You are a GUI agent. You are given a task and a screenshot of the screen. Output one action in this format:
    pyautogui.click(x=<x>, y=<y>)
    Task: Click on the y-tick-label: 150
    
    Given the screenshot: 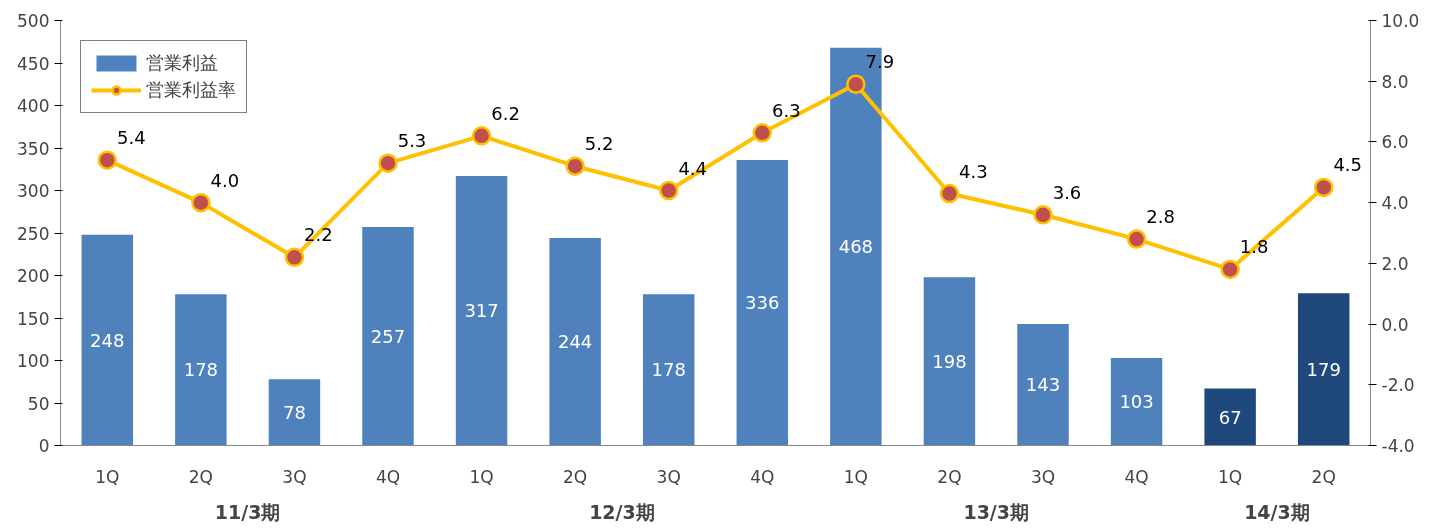 What is the action you would take?
    pyautogui.click(x=33, y=318)
    